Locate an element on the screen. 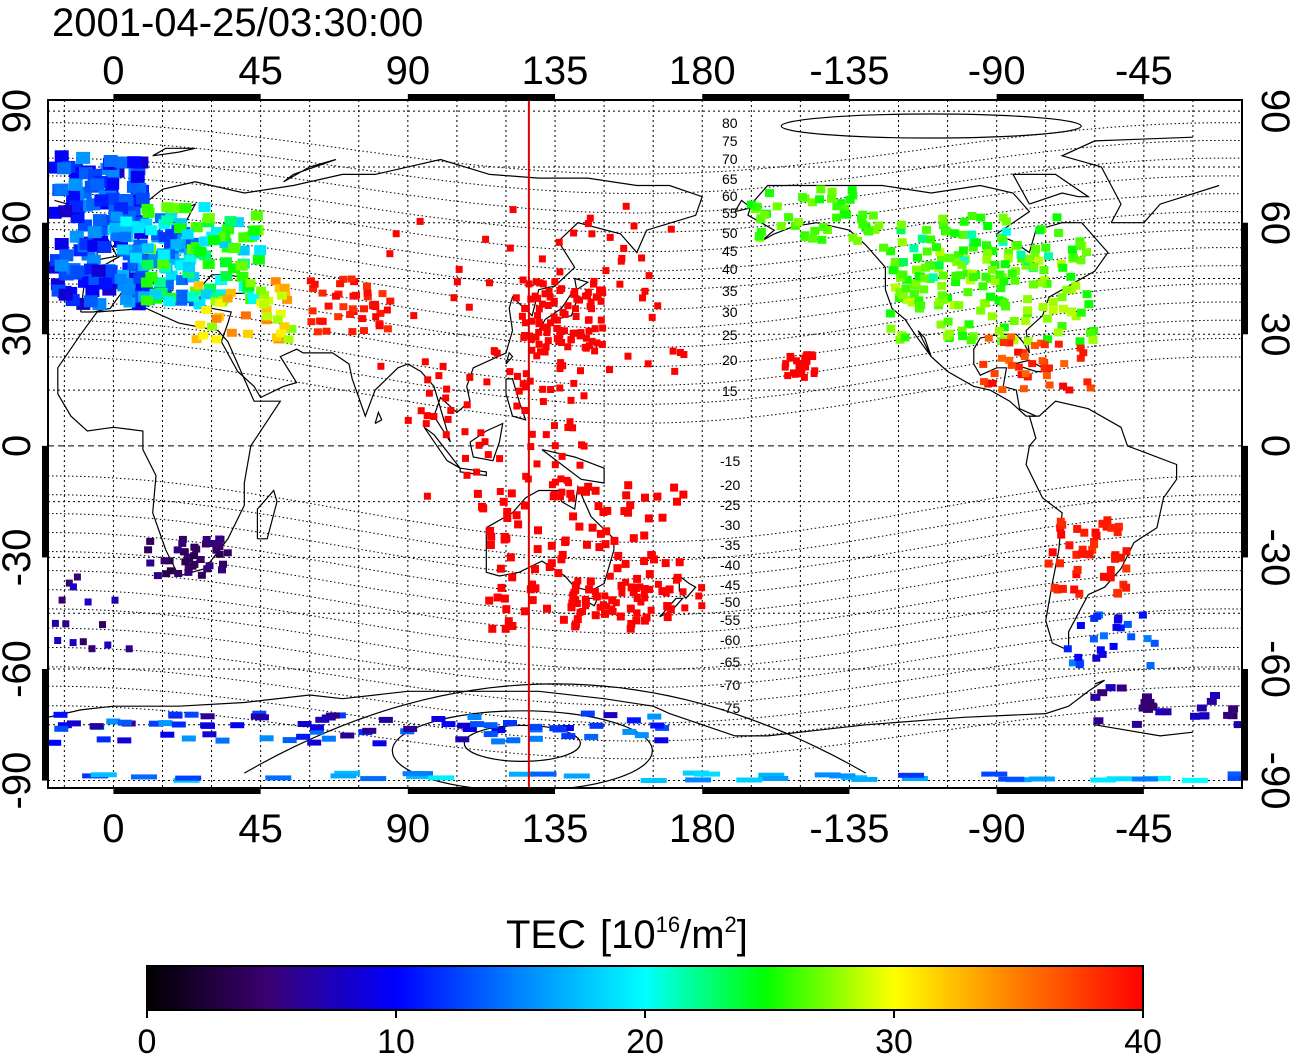 This screenshot has height=1057, width=1292. south-dip-contour is located at coordinates (522, 749).